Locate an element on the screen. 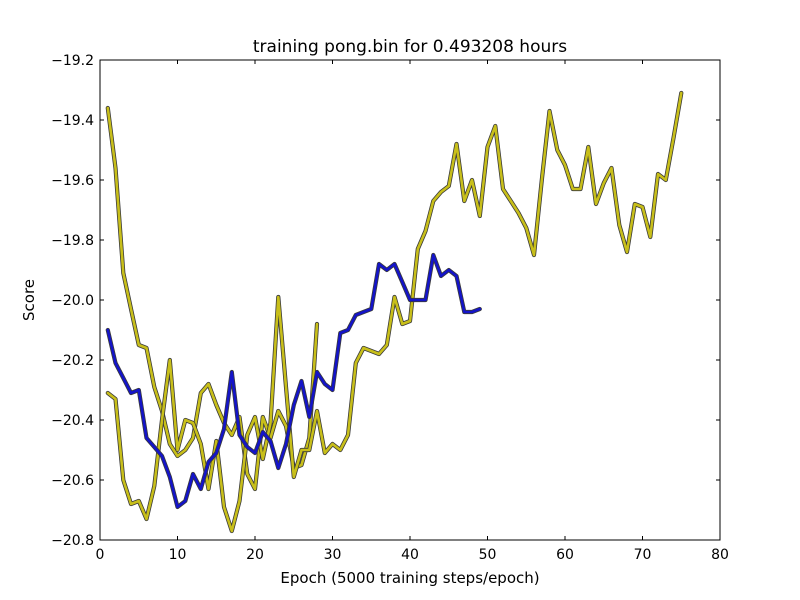 This screenshot has width=800, height=600. chart-title: training pong.bin for 0.493208 hours is located at coordinates (410, 47).